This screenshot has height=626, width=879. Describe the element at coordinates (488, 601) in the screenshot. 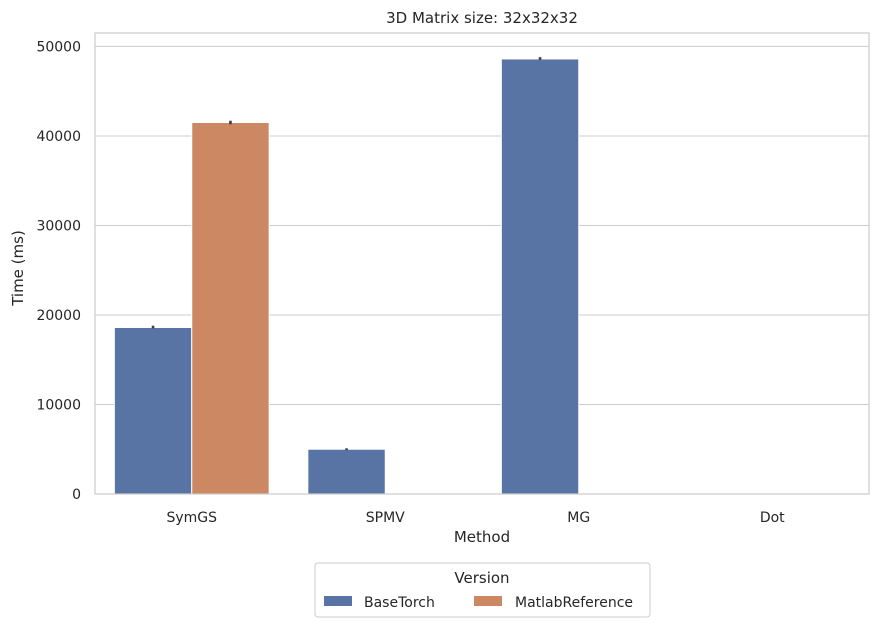

I see `legend-swatch-matlabreference` at that location.